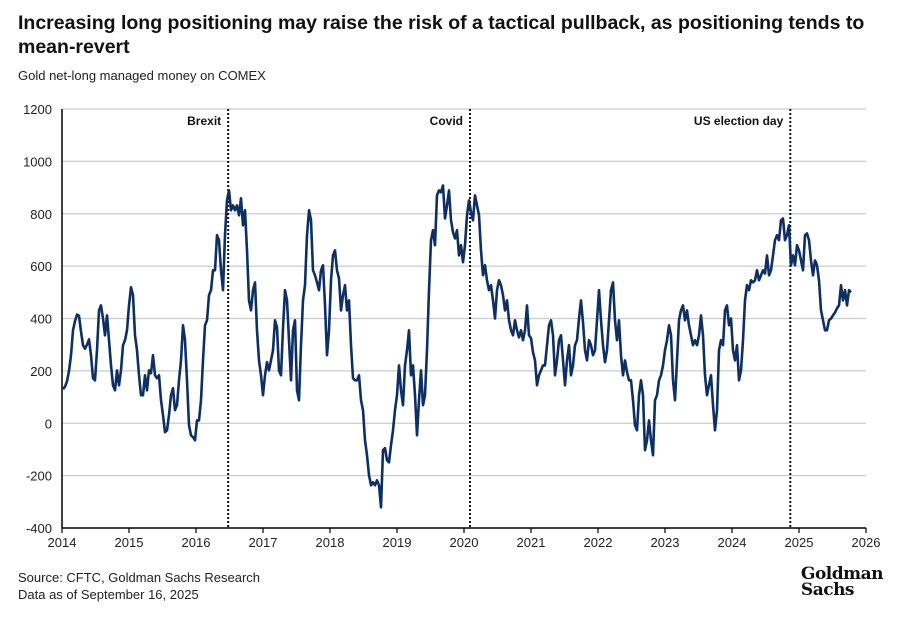 The image size is (915, 627). I want to click on goldman-sachs-logo: Goldman Sachs, so click(842, 582).